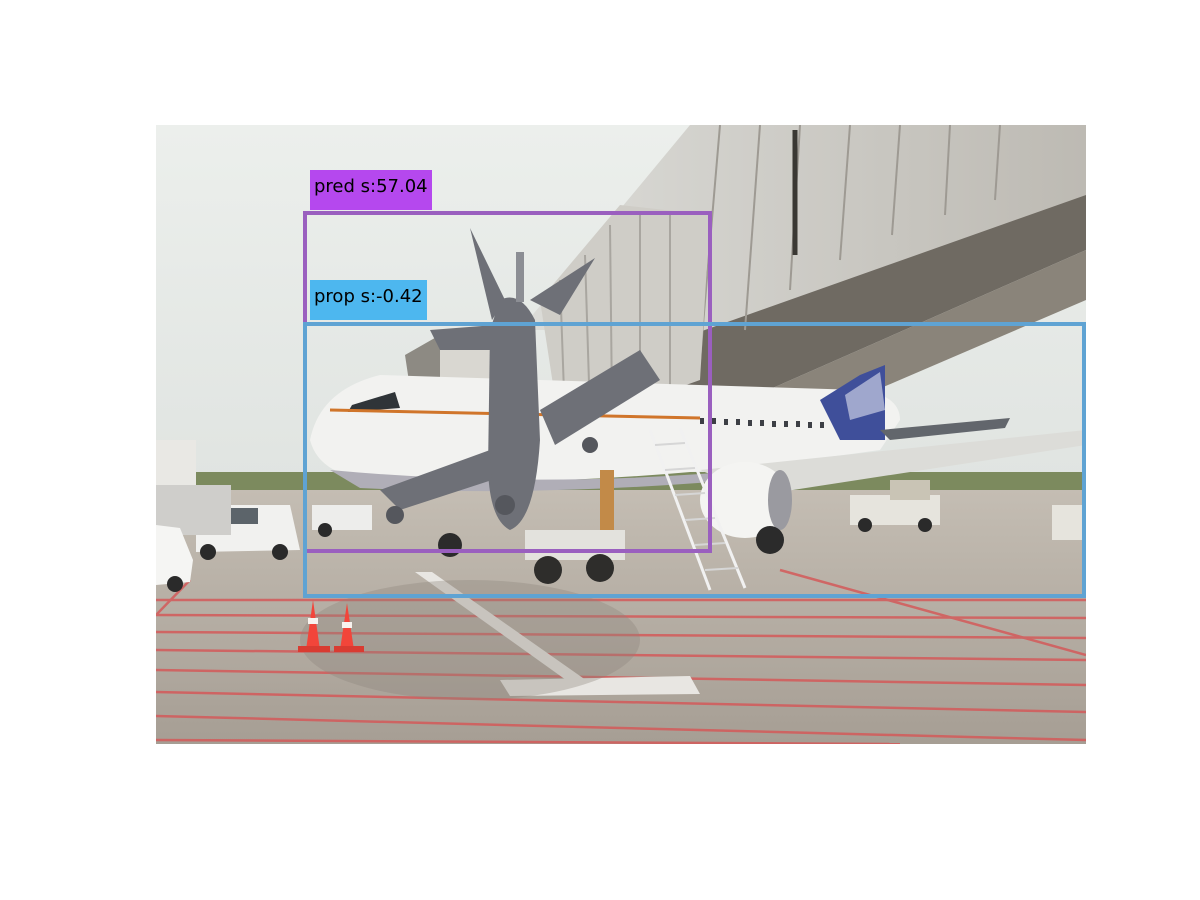  I want to click on traffic-cones, so click(331, 626).